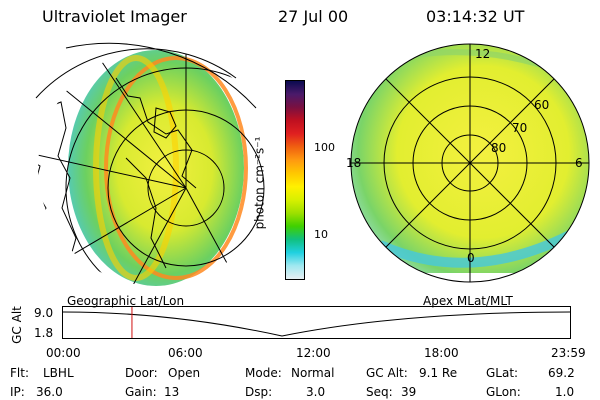 Image resolution: width=600 pixels, height=400 pixels. I want to click on dsp-value: 3.0, so click(316, 392).